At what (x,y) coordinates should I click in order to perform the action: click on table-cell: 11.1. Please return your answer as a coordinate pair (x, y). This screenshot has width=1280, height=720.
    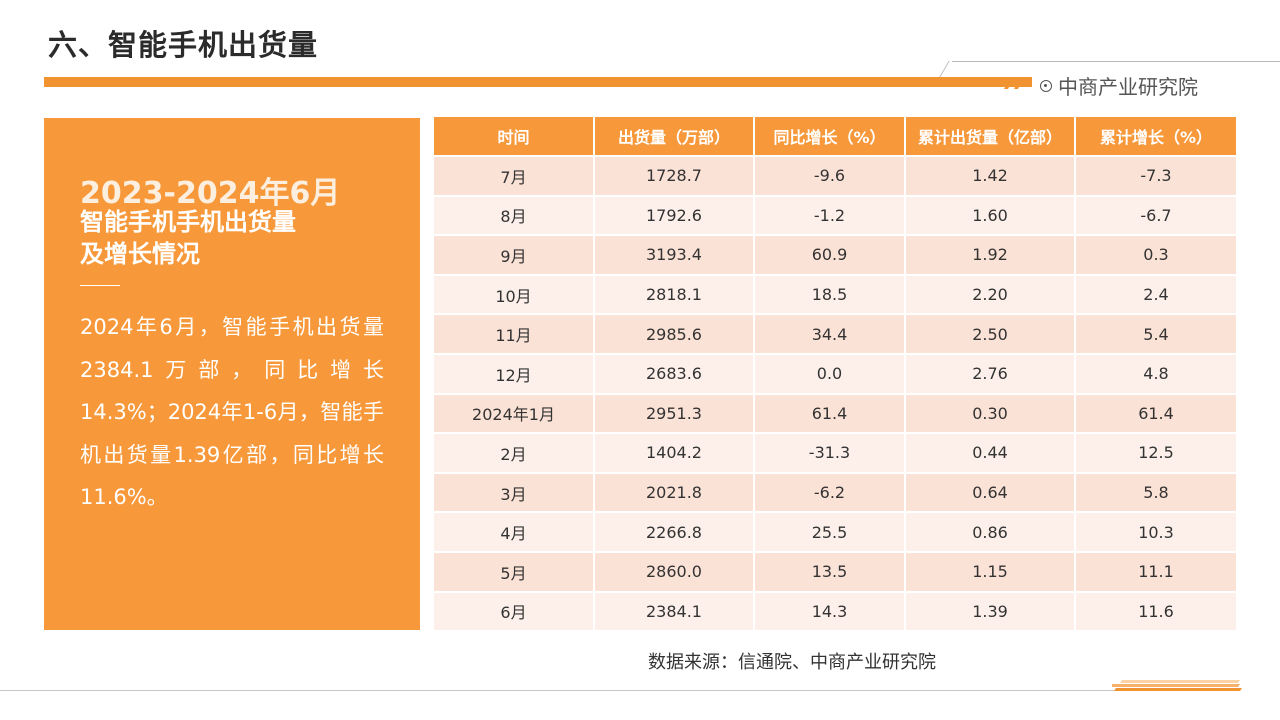
    Looking at the image, I should click on (1155, 572).